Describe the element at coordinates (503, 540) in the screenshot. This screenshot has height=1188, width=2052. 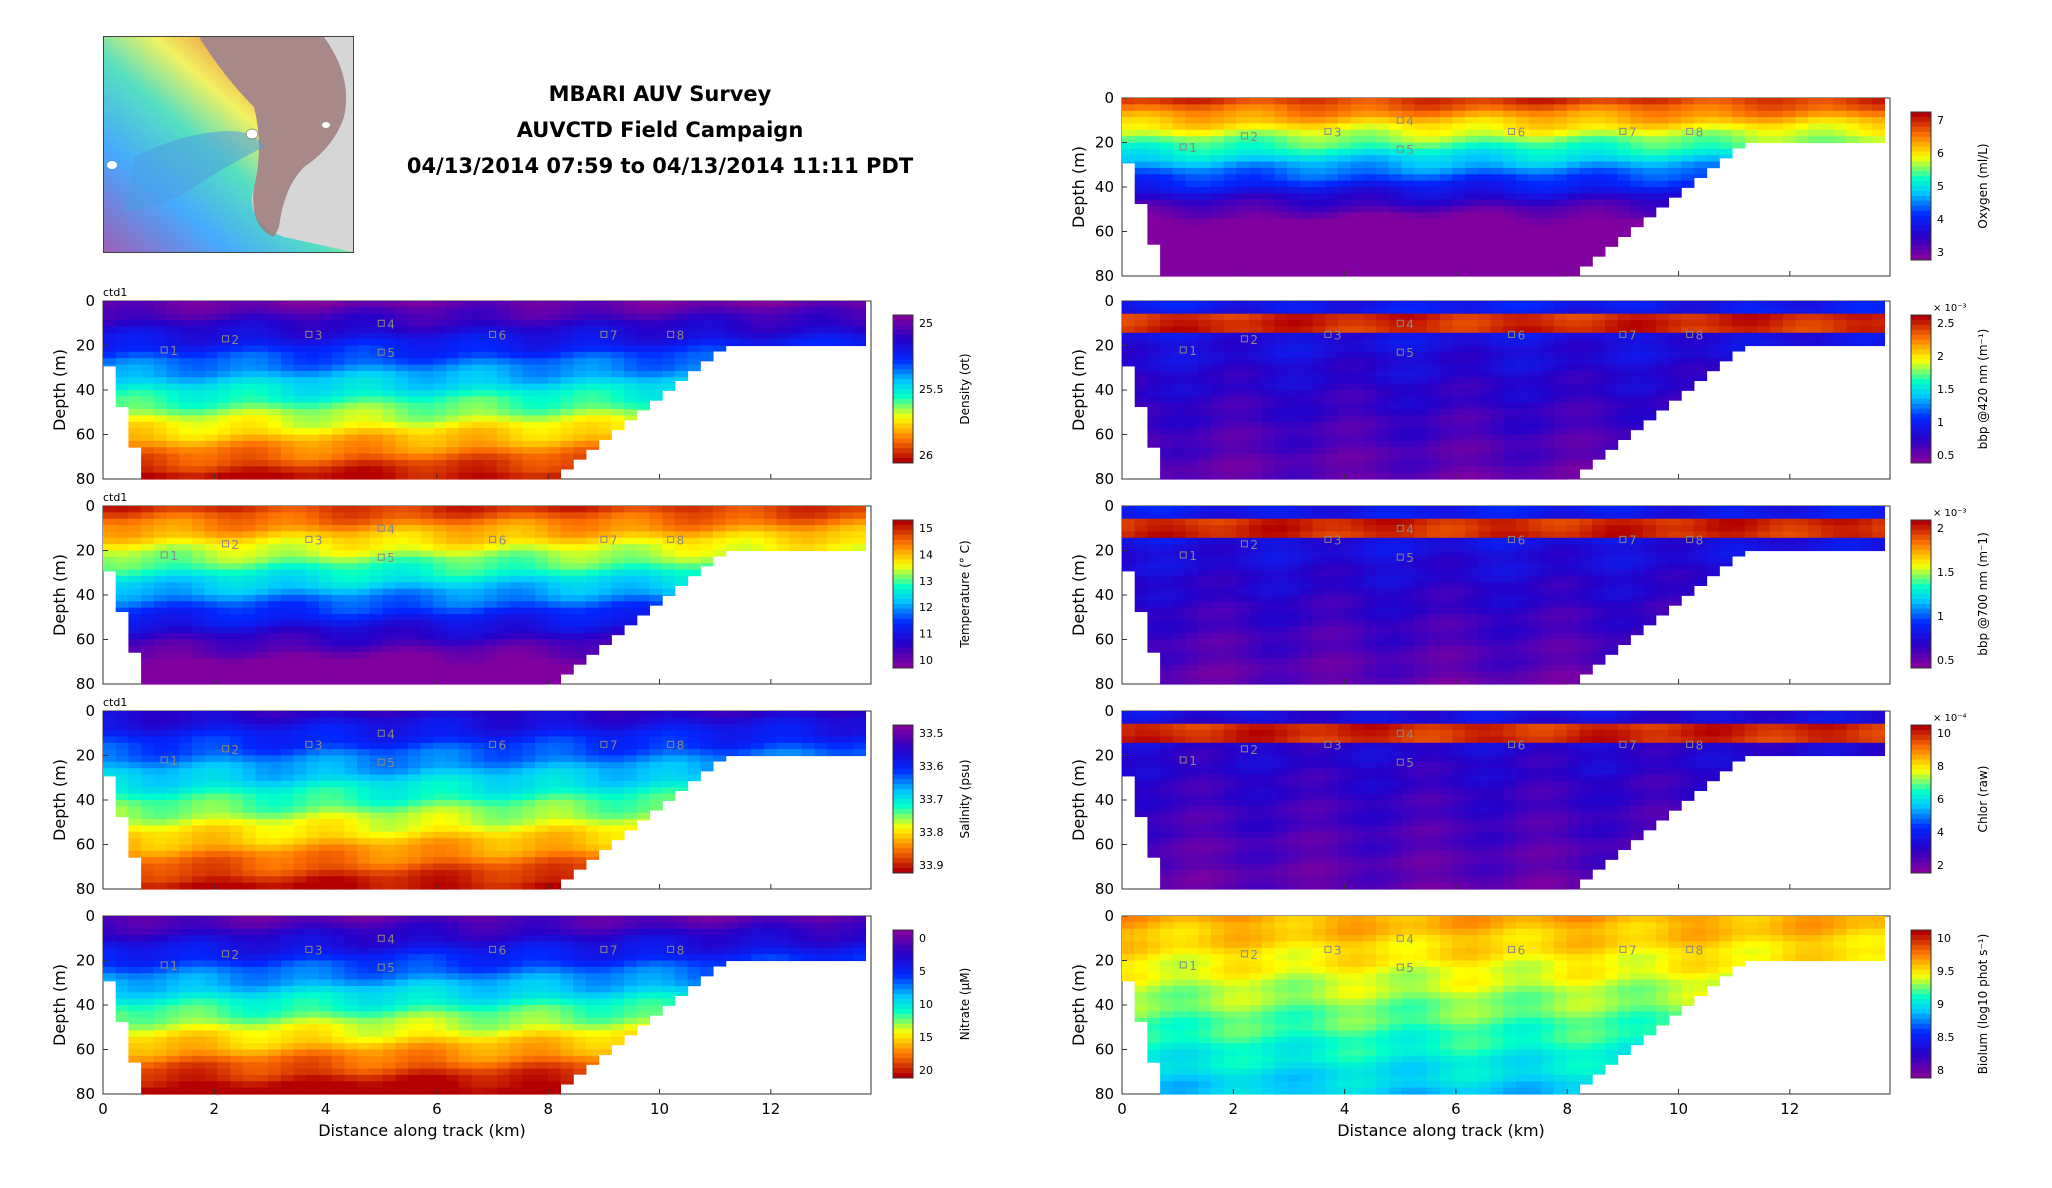
I see `station-label: 6` at that location.